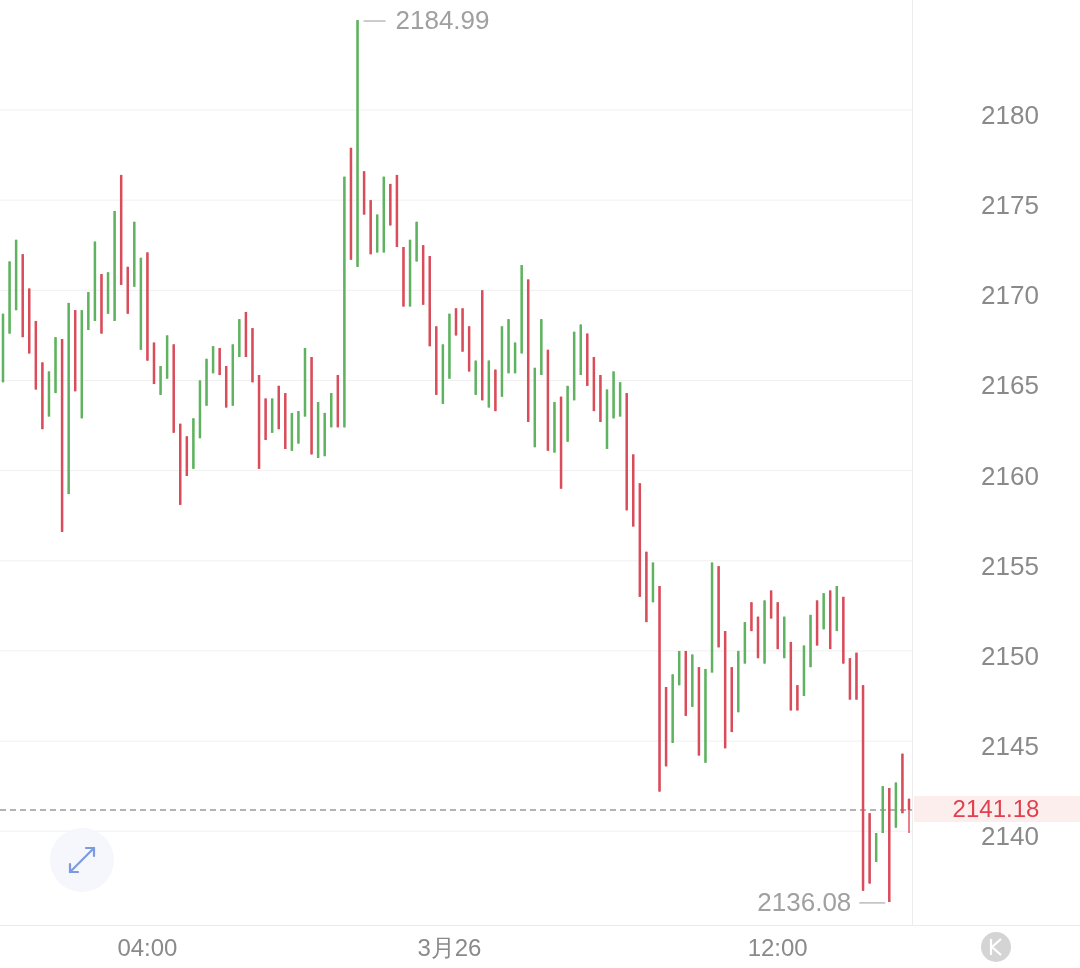 This screenshot has width=1080, height=968. Describe the element at coordinates (1010, 205) in the screenshot. I see `y-tick-label: 2175` at that location.